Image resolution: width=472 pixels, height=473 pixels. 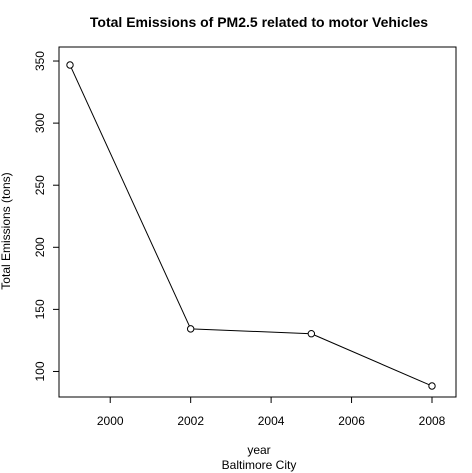 What do you see at coordinates (40, 247) in the screenshot?
I see `y-tick-label: 200` at bounding box center [40, 247].